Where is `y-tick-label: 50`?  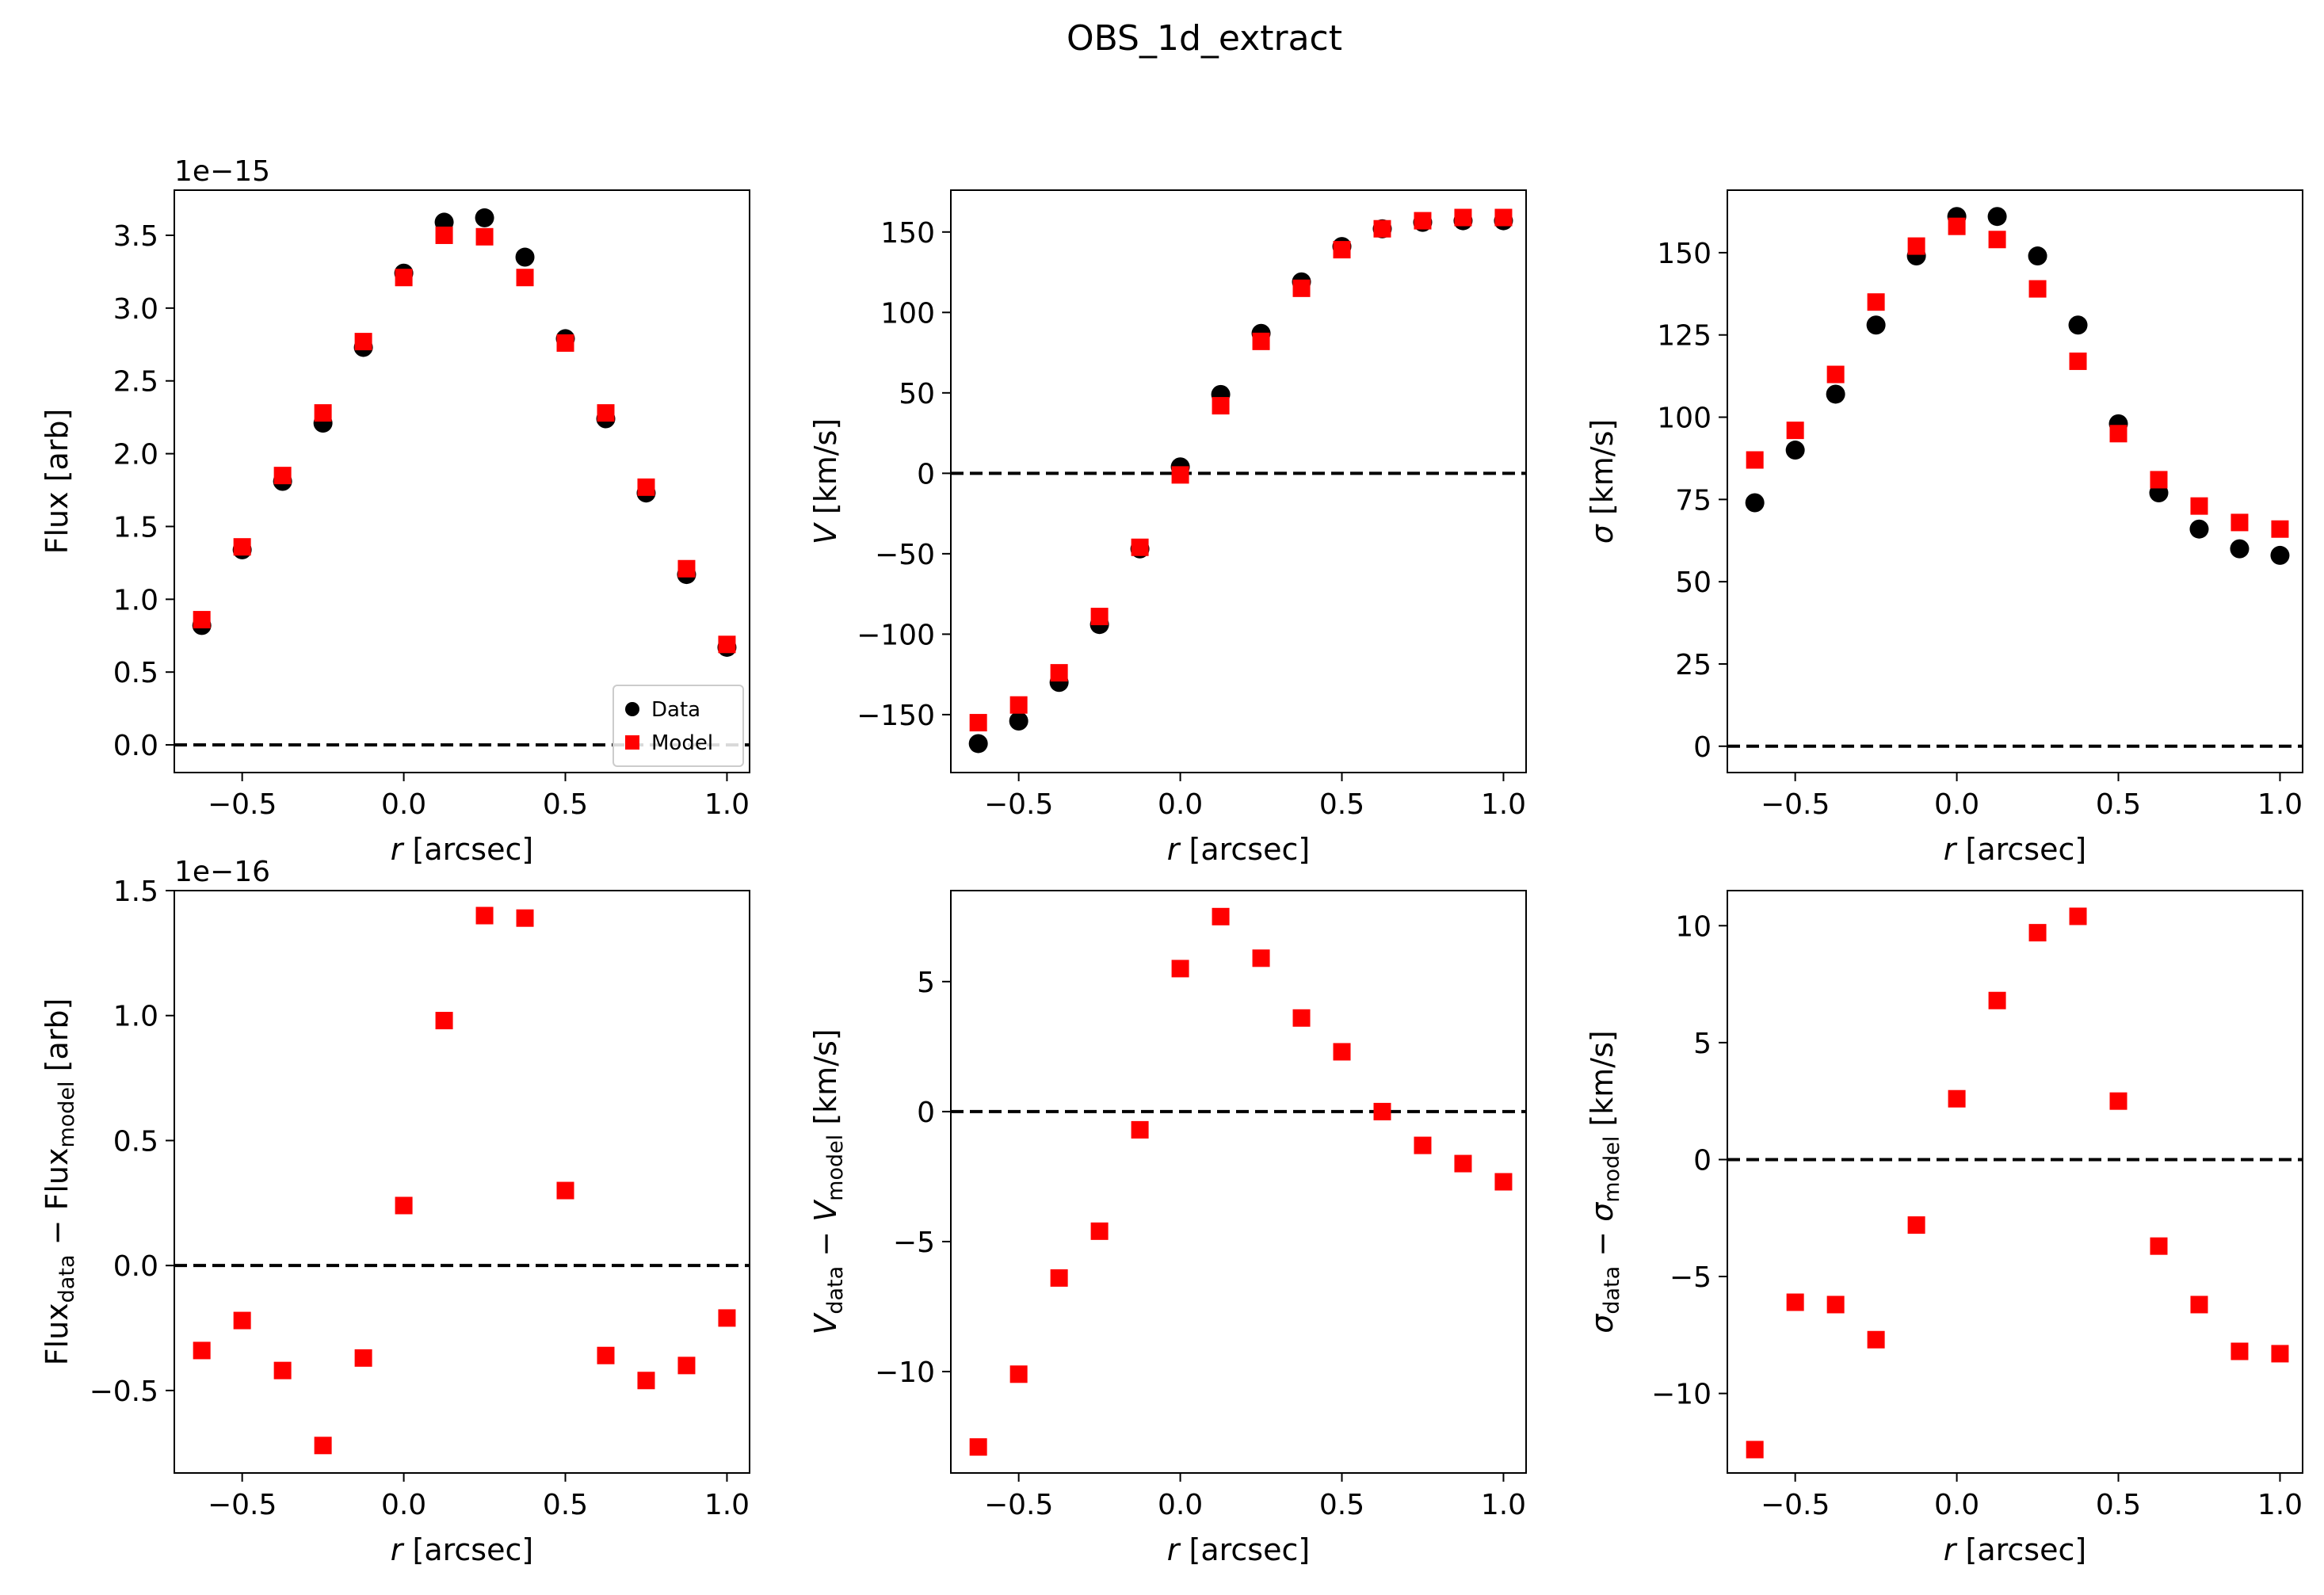
y-tick-label: 50 is located at coordinates (917, 394).